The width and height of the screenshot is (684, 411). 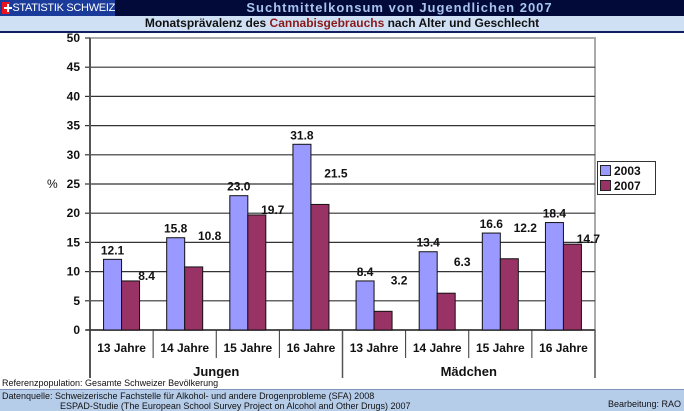 I want to click on subtitle-post: nach Alter und Geschlecht, so click(x=462, y=23).